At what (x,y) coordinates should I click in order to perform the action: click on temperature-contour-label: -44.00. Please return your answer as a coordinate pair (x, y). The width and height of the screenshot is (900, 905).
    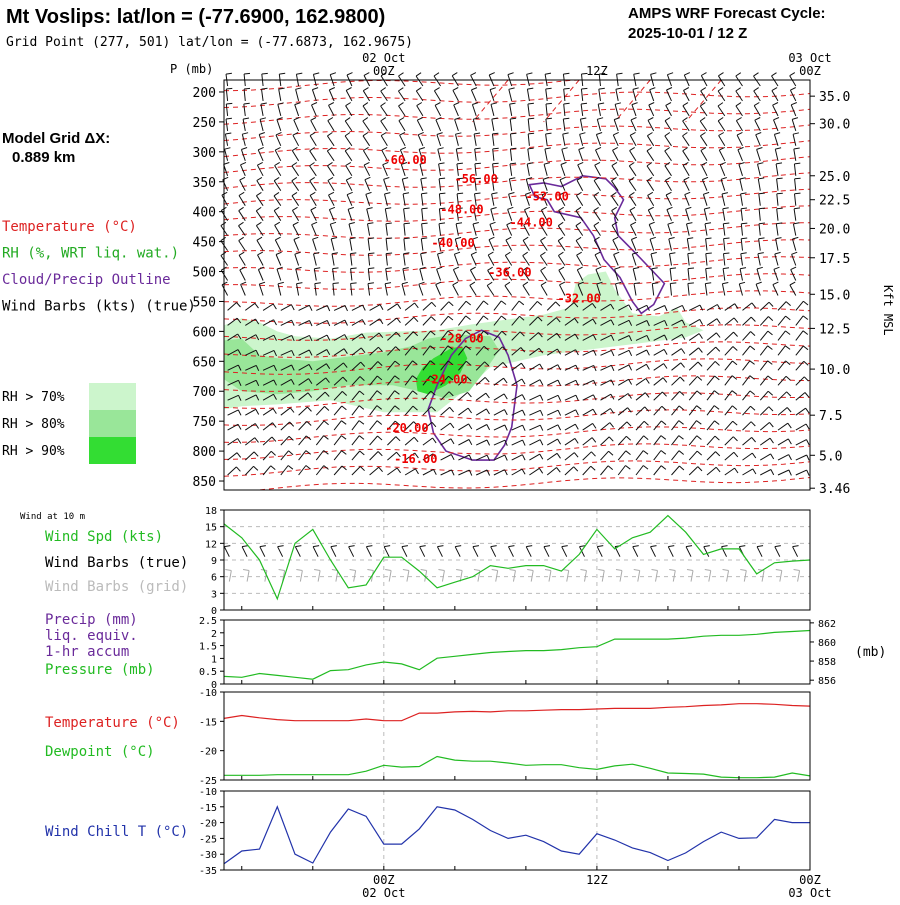
    Looking at the image, I should click on (531, 222).